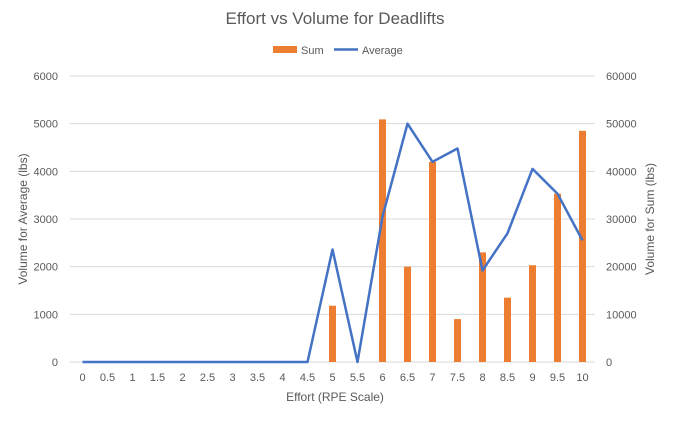  What do you see at coordinates (285, 49) in the screenshot?
I see `legend-sum-swatch` at bounding box center [285, 49].